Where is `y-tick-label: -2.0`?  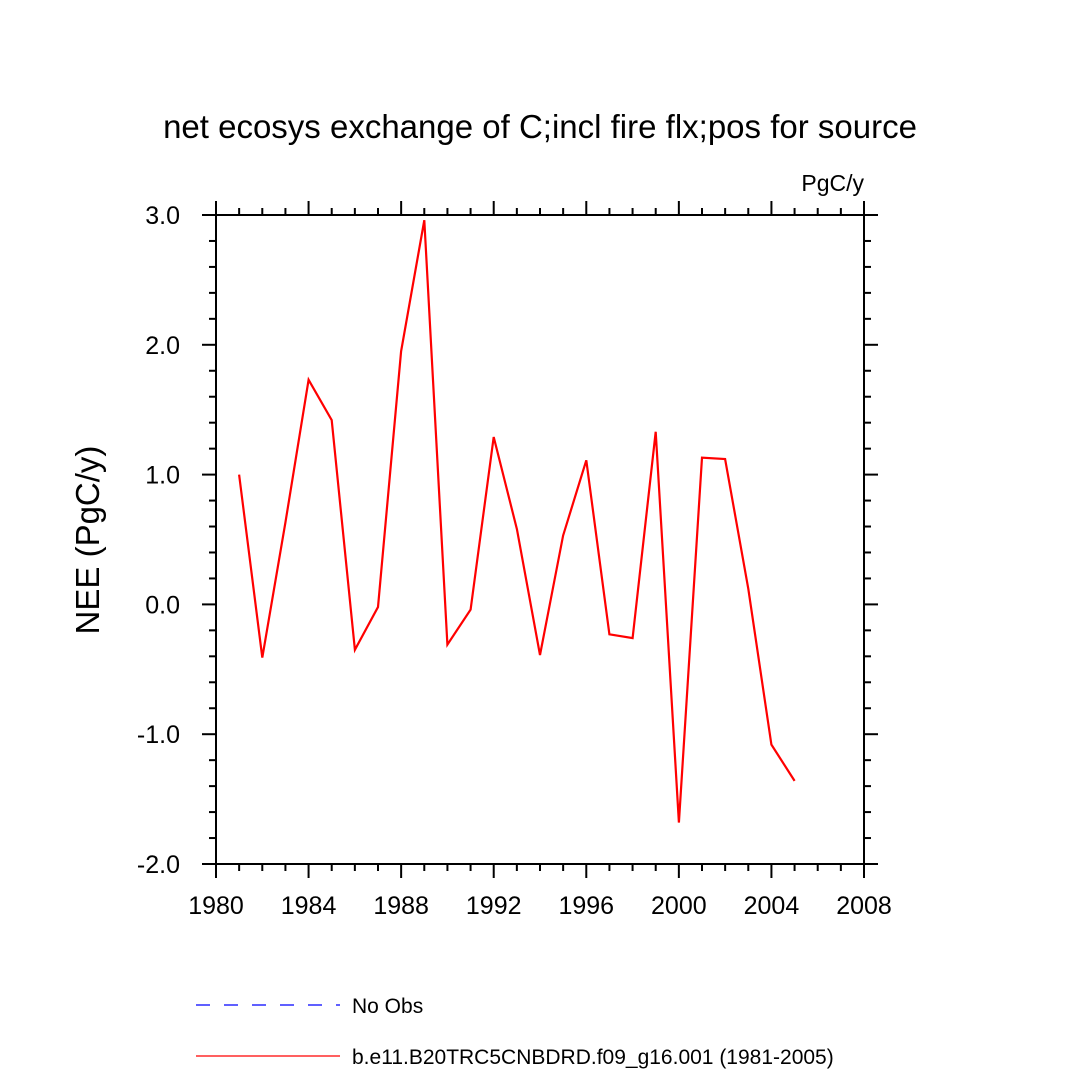 y-tick-label: -2.0 is located at coordinates (158, 865).